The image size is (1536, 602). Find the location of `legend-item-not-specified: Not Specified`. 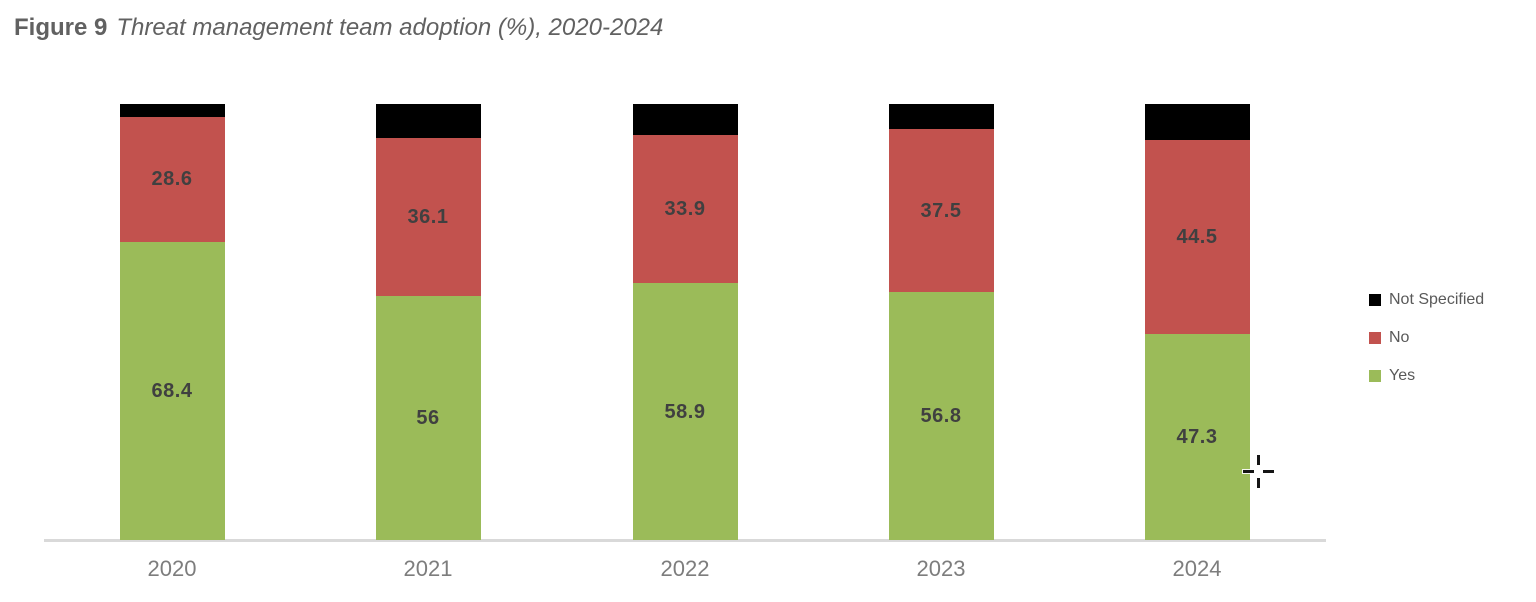

legend-item-not-specified: Not Specified is located at coordinates (1426, 299).